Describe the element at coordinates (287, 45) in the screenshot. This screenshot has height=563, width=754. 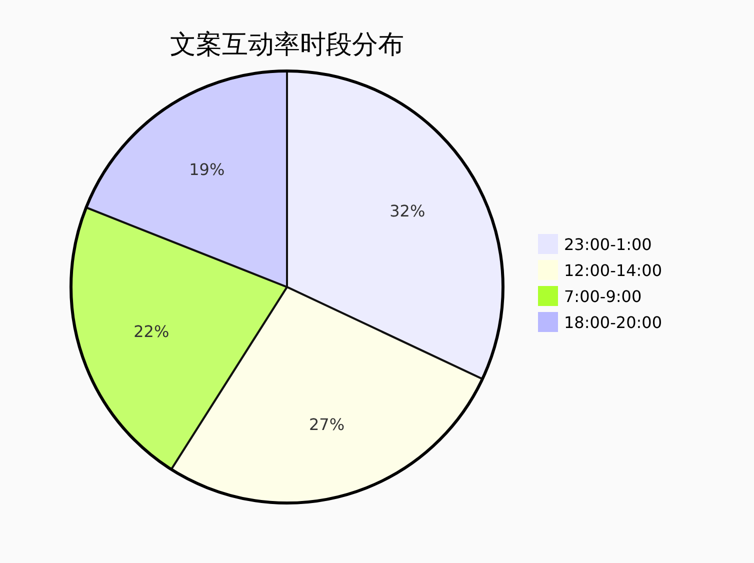
I see `chart-title: 文案互动率时段分布` at that location.